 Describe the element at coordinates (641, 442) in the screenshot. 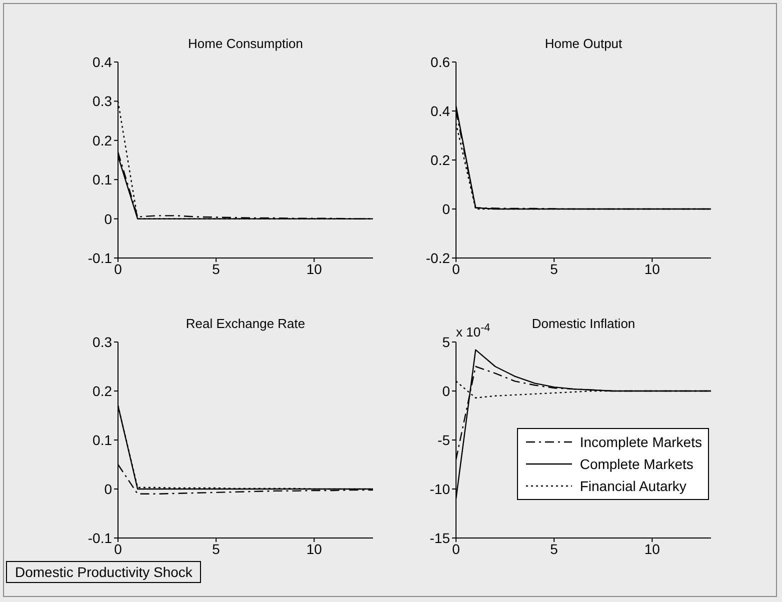

I see `legend-label: Incomplete Markets` at that location.